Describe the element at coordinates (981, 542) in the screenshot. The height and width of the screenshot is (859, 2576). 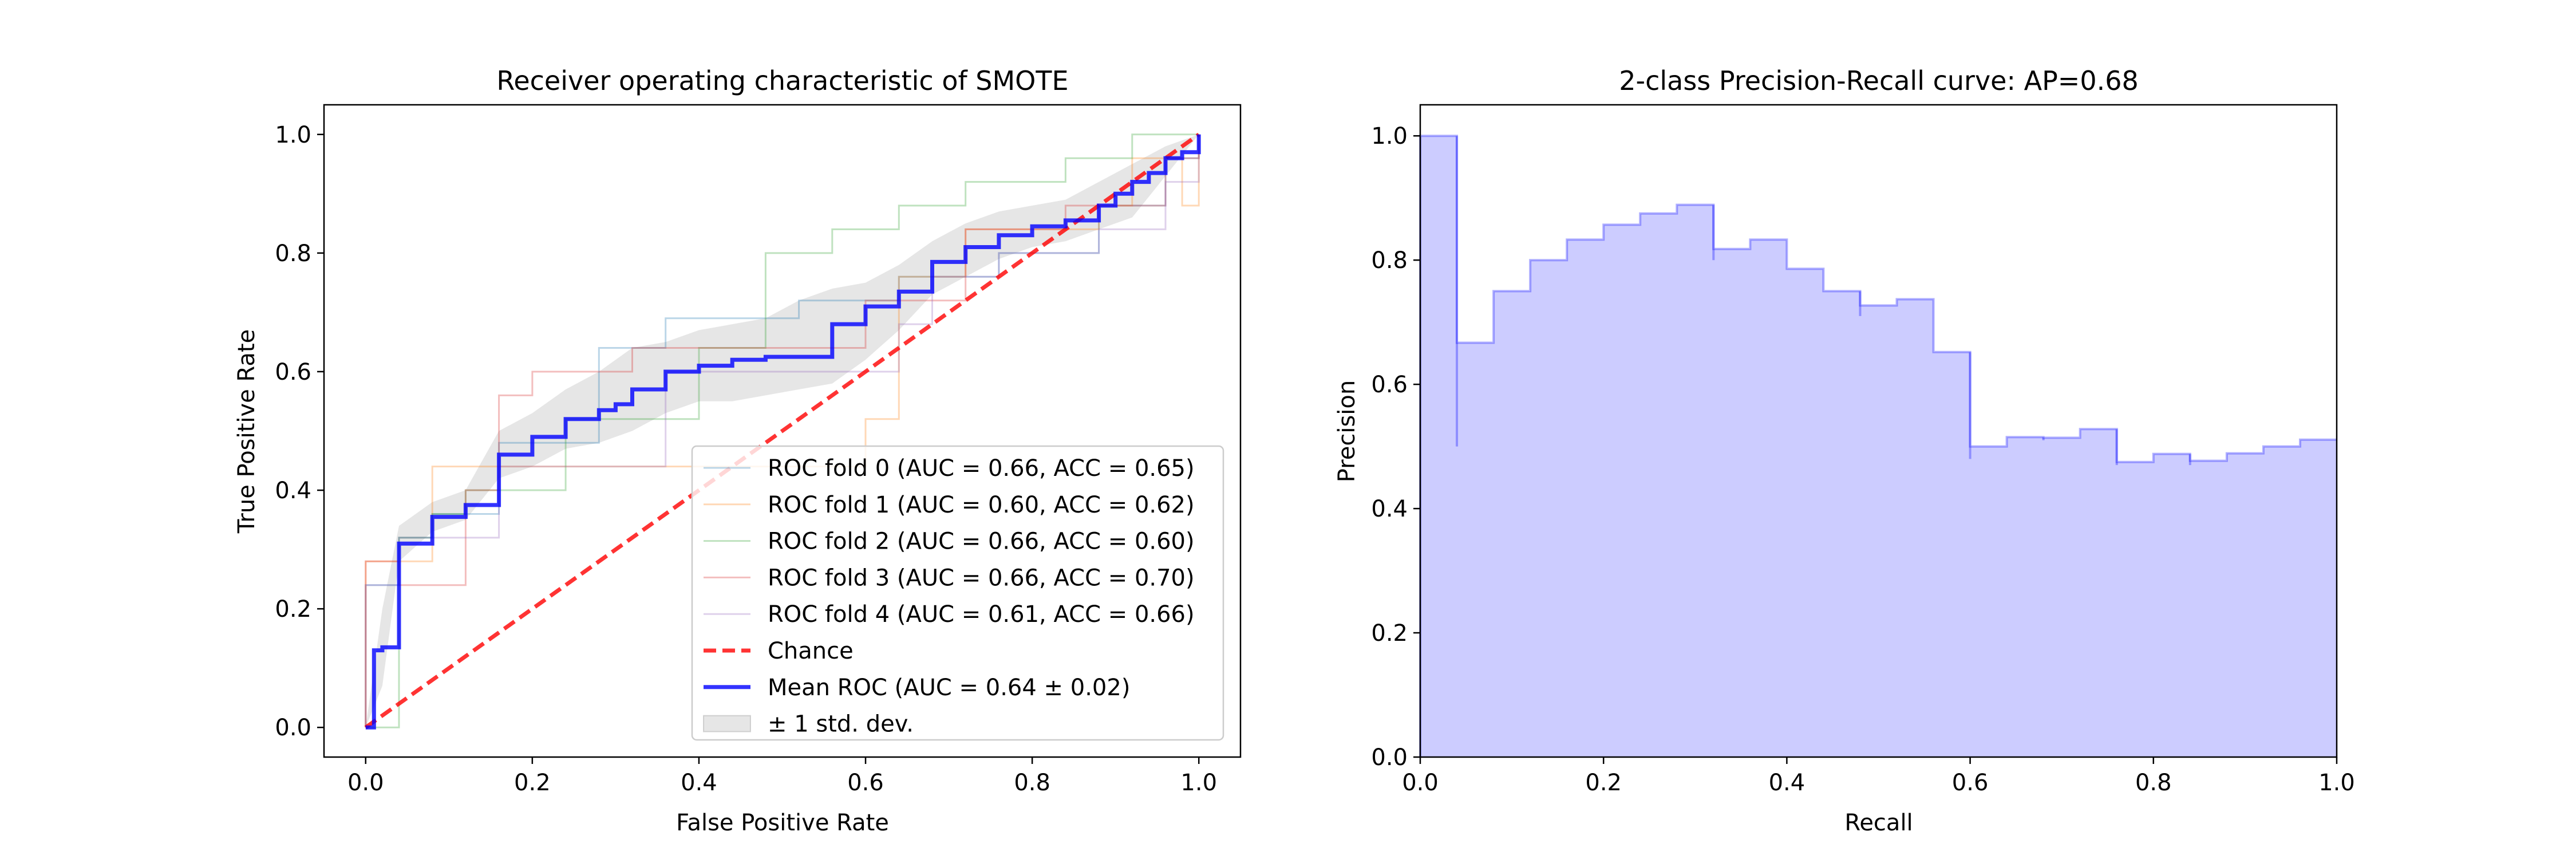
I see `legend-label-2: ROC fold 2 (AUC = 0.66, ACC = 0.60)` at that location.